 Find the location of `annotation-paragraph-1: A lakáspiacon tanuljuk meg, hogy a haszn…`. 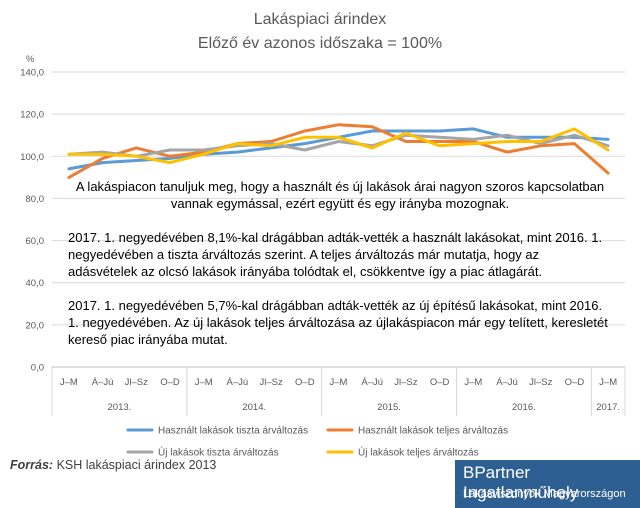

annotation-paragraph-1: A lakáspiacon tanuljuk meg, hogy a haszn… is located at coordinates (340, 195).